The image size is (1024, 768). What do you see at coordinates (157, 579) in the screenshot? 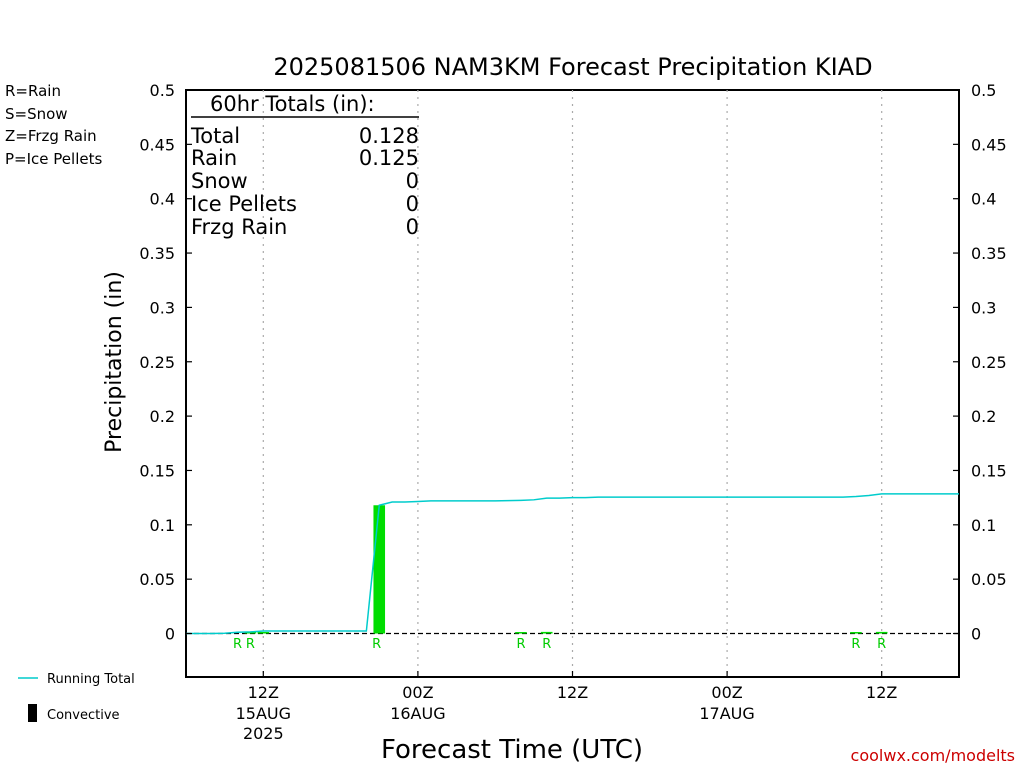
I see `y-tick-label-left: 0.05` at bounding box center [157, 579].